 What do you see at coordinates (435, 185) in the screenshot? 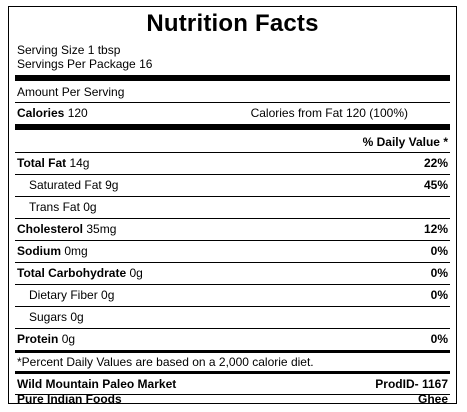
I see `nutrient-dv: 45%` at bounding box center [435, 185].